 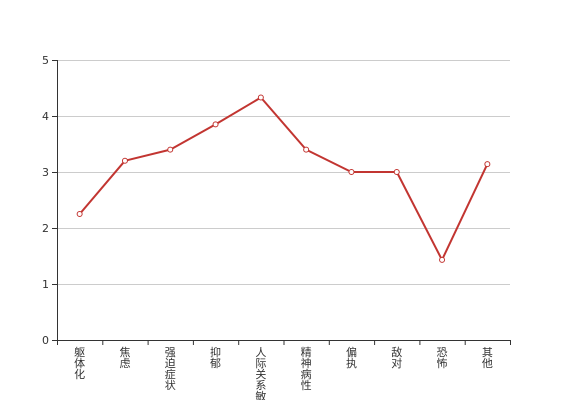 What do you see at coordinates (306, 369) in the screenshot?
I see `x-tick-label: 精神病性` at bounding box center [306, 369].